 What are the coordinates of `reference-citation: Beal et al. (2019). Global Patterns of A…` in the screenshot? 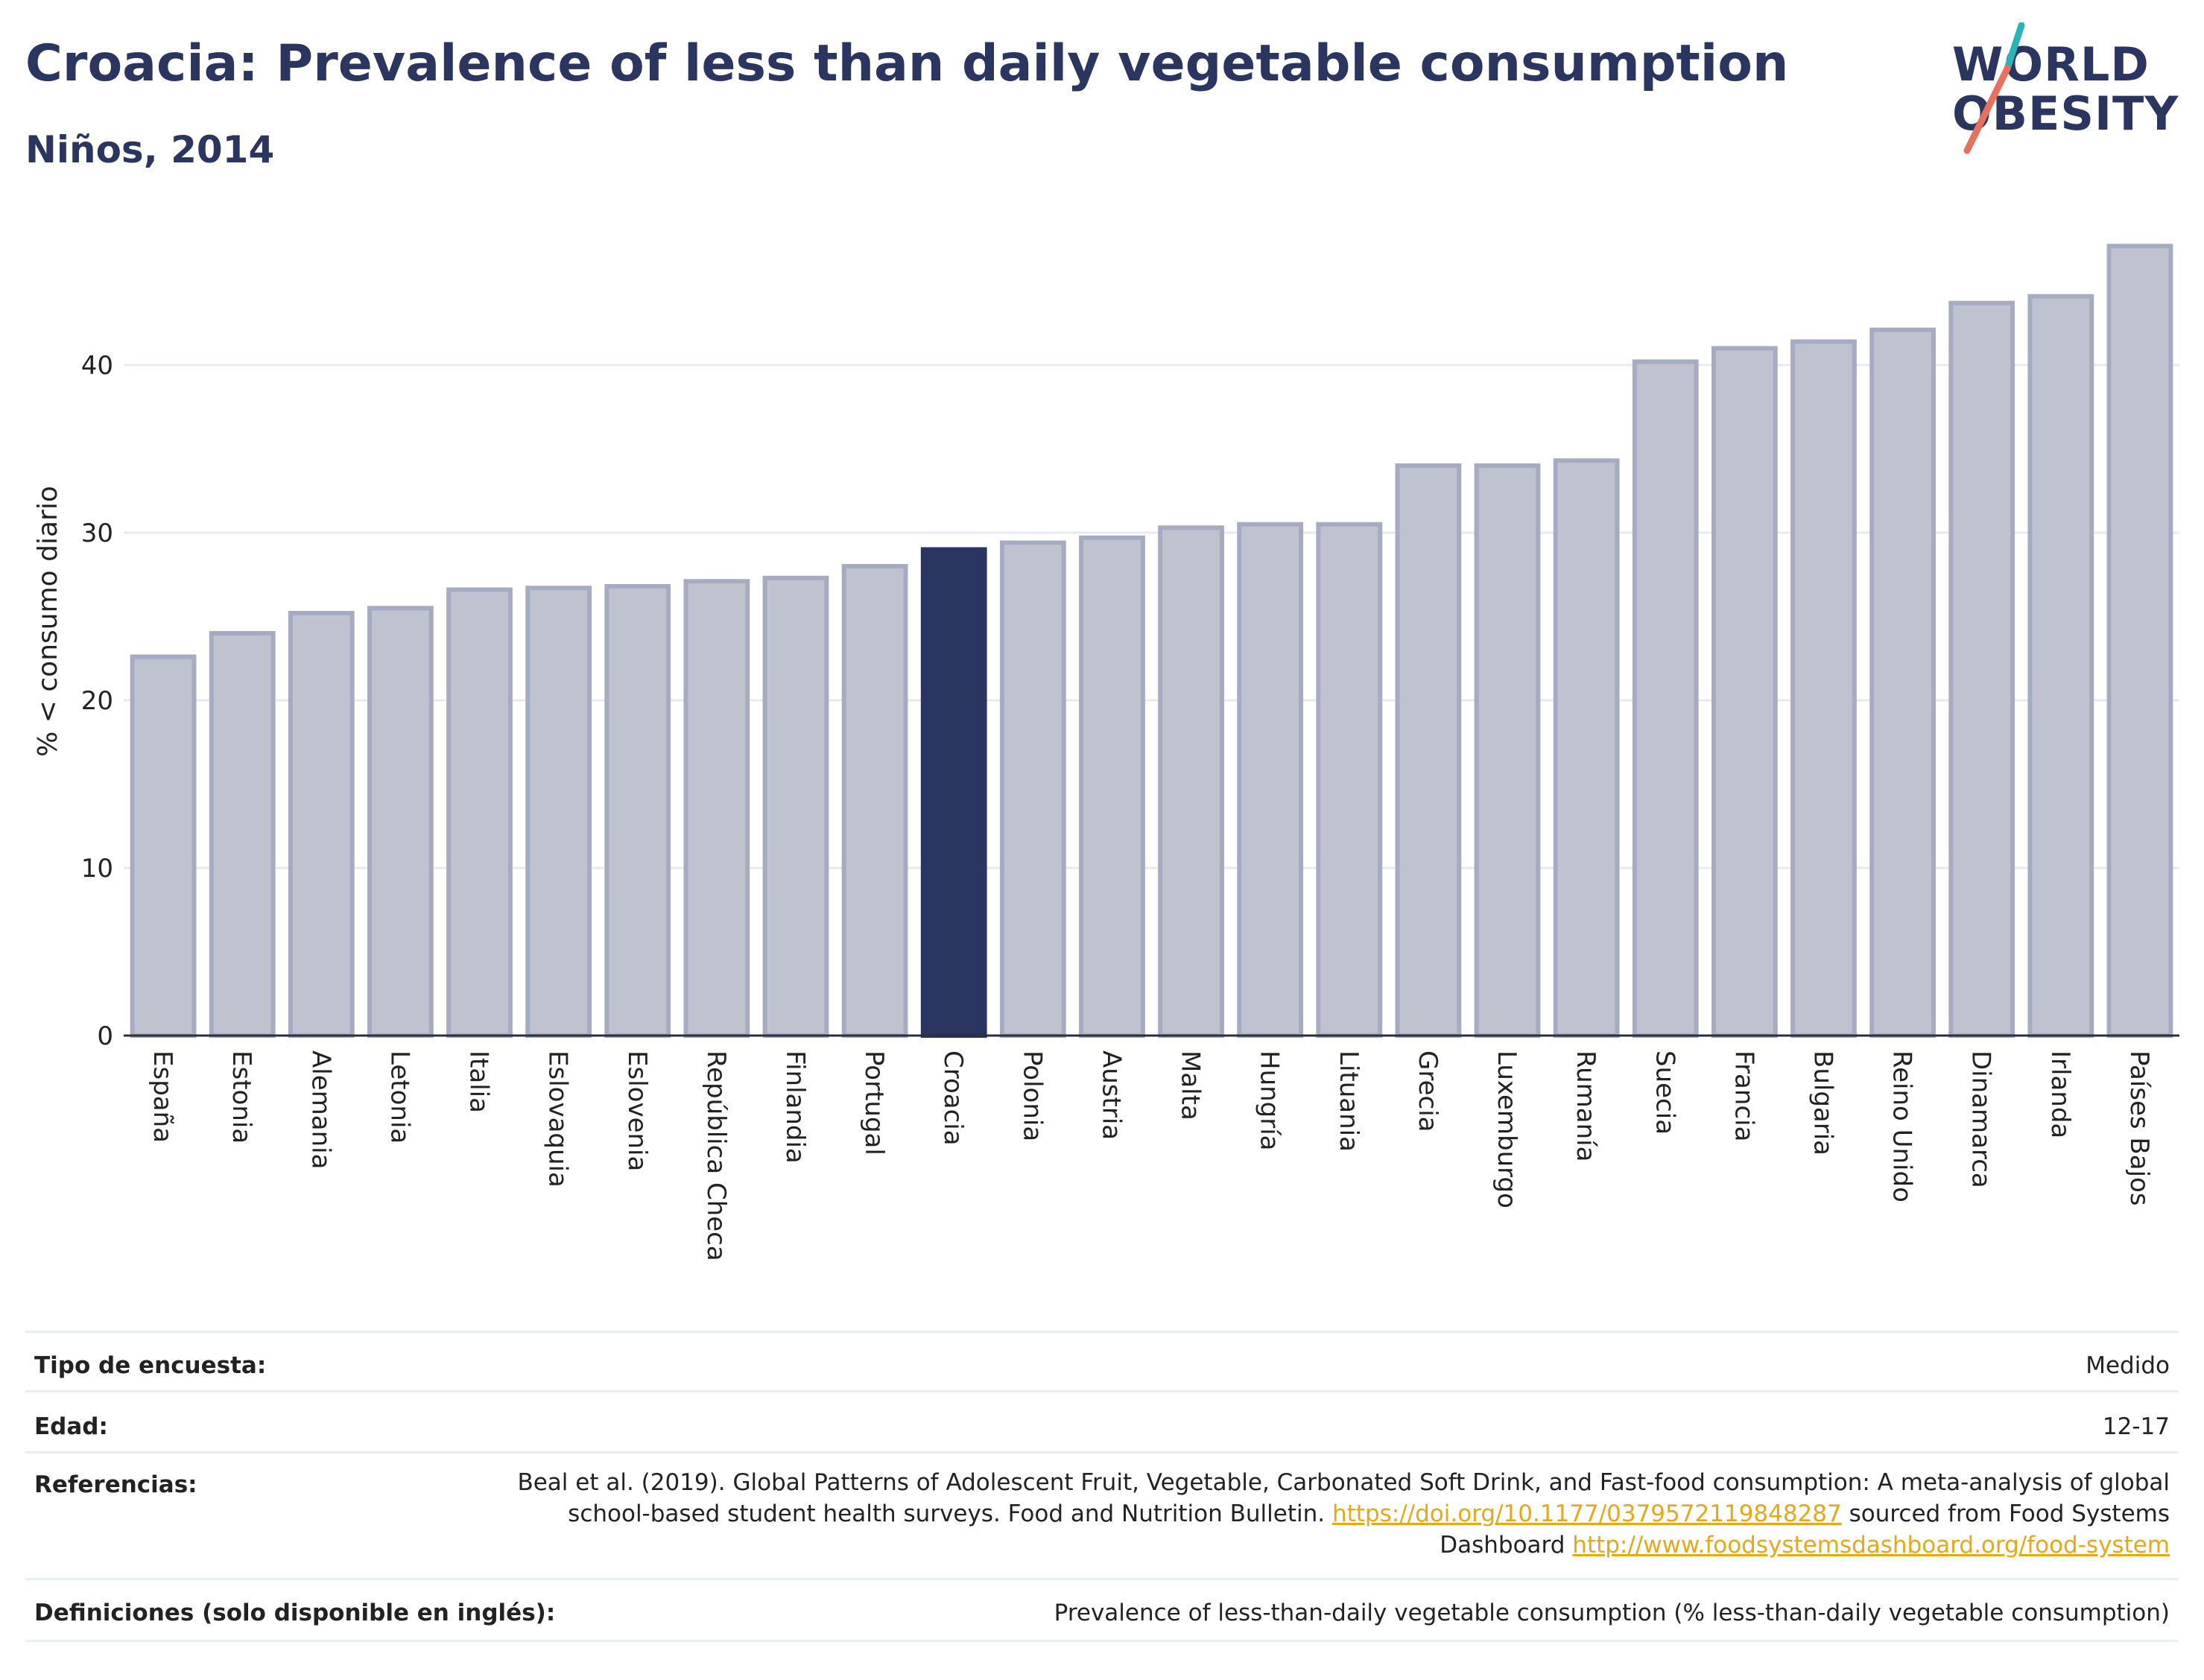 It's located at (1343, 1498).